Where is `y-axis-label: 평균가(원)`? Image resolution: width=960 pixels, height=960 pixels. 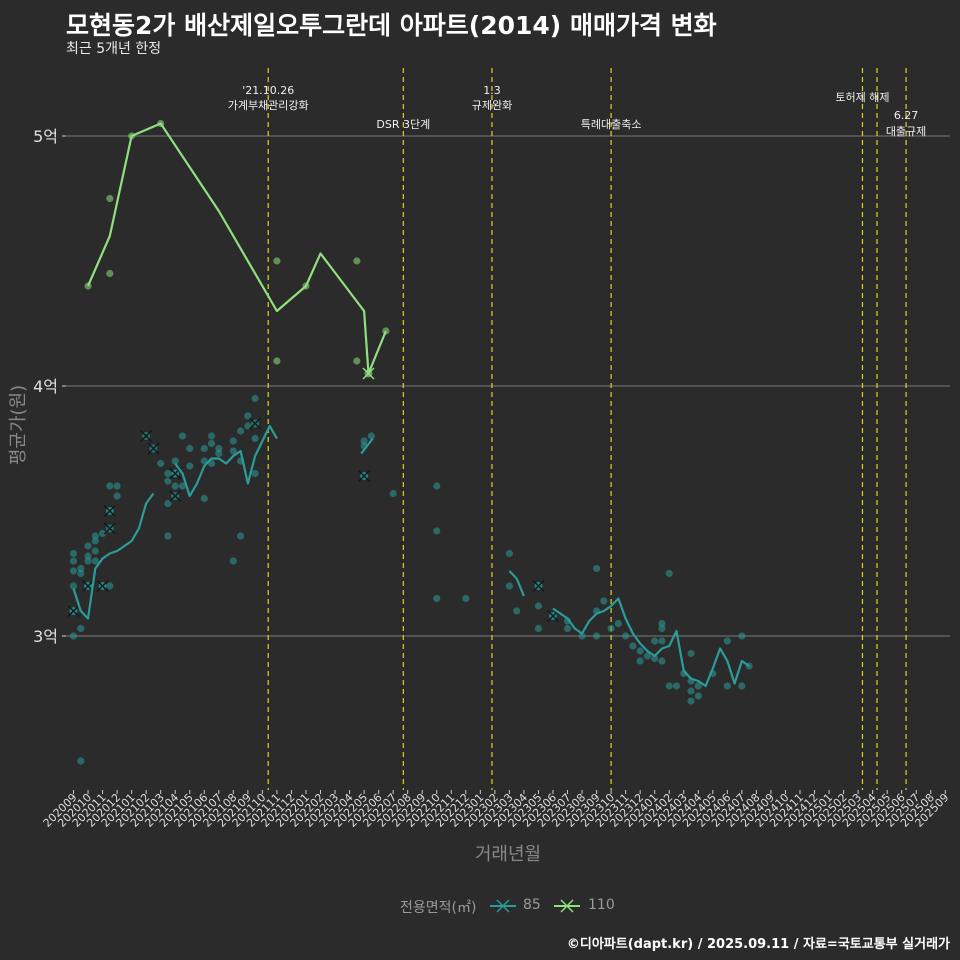 y-axis-label: 평균가(원) is located at coordinates (18, 425).